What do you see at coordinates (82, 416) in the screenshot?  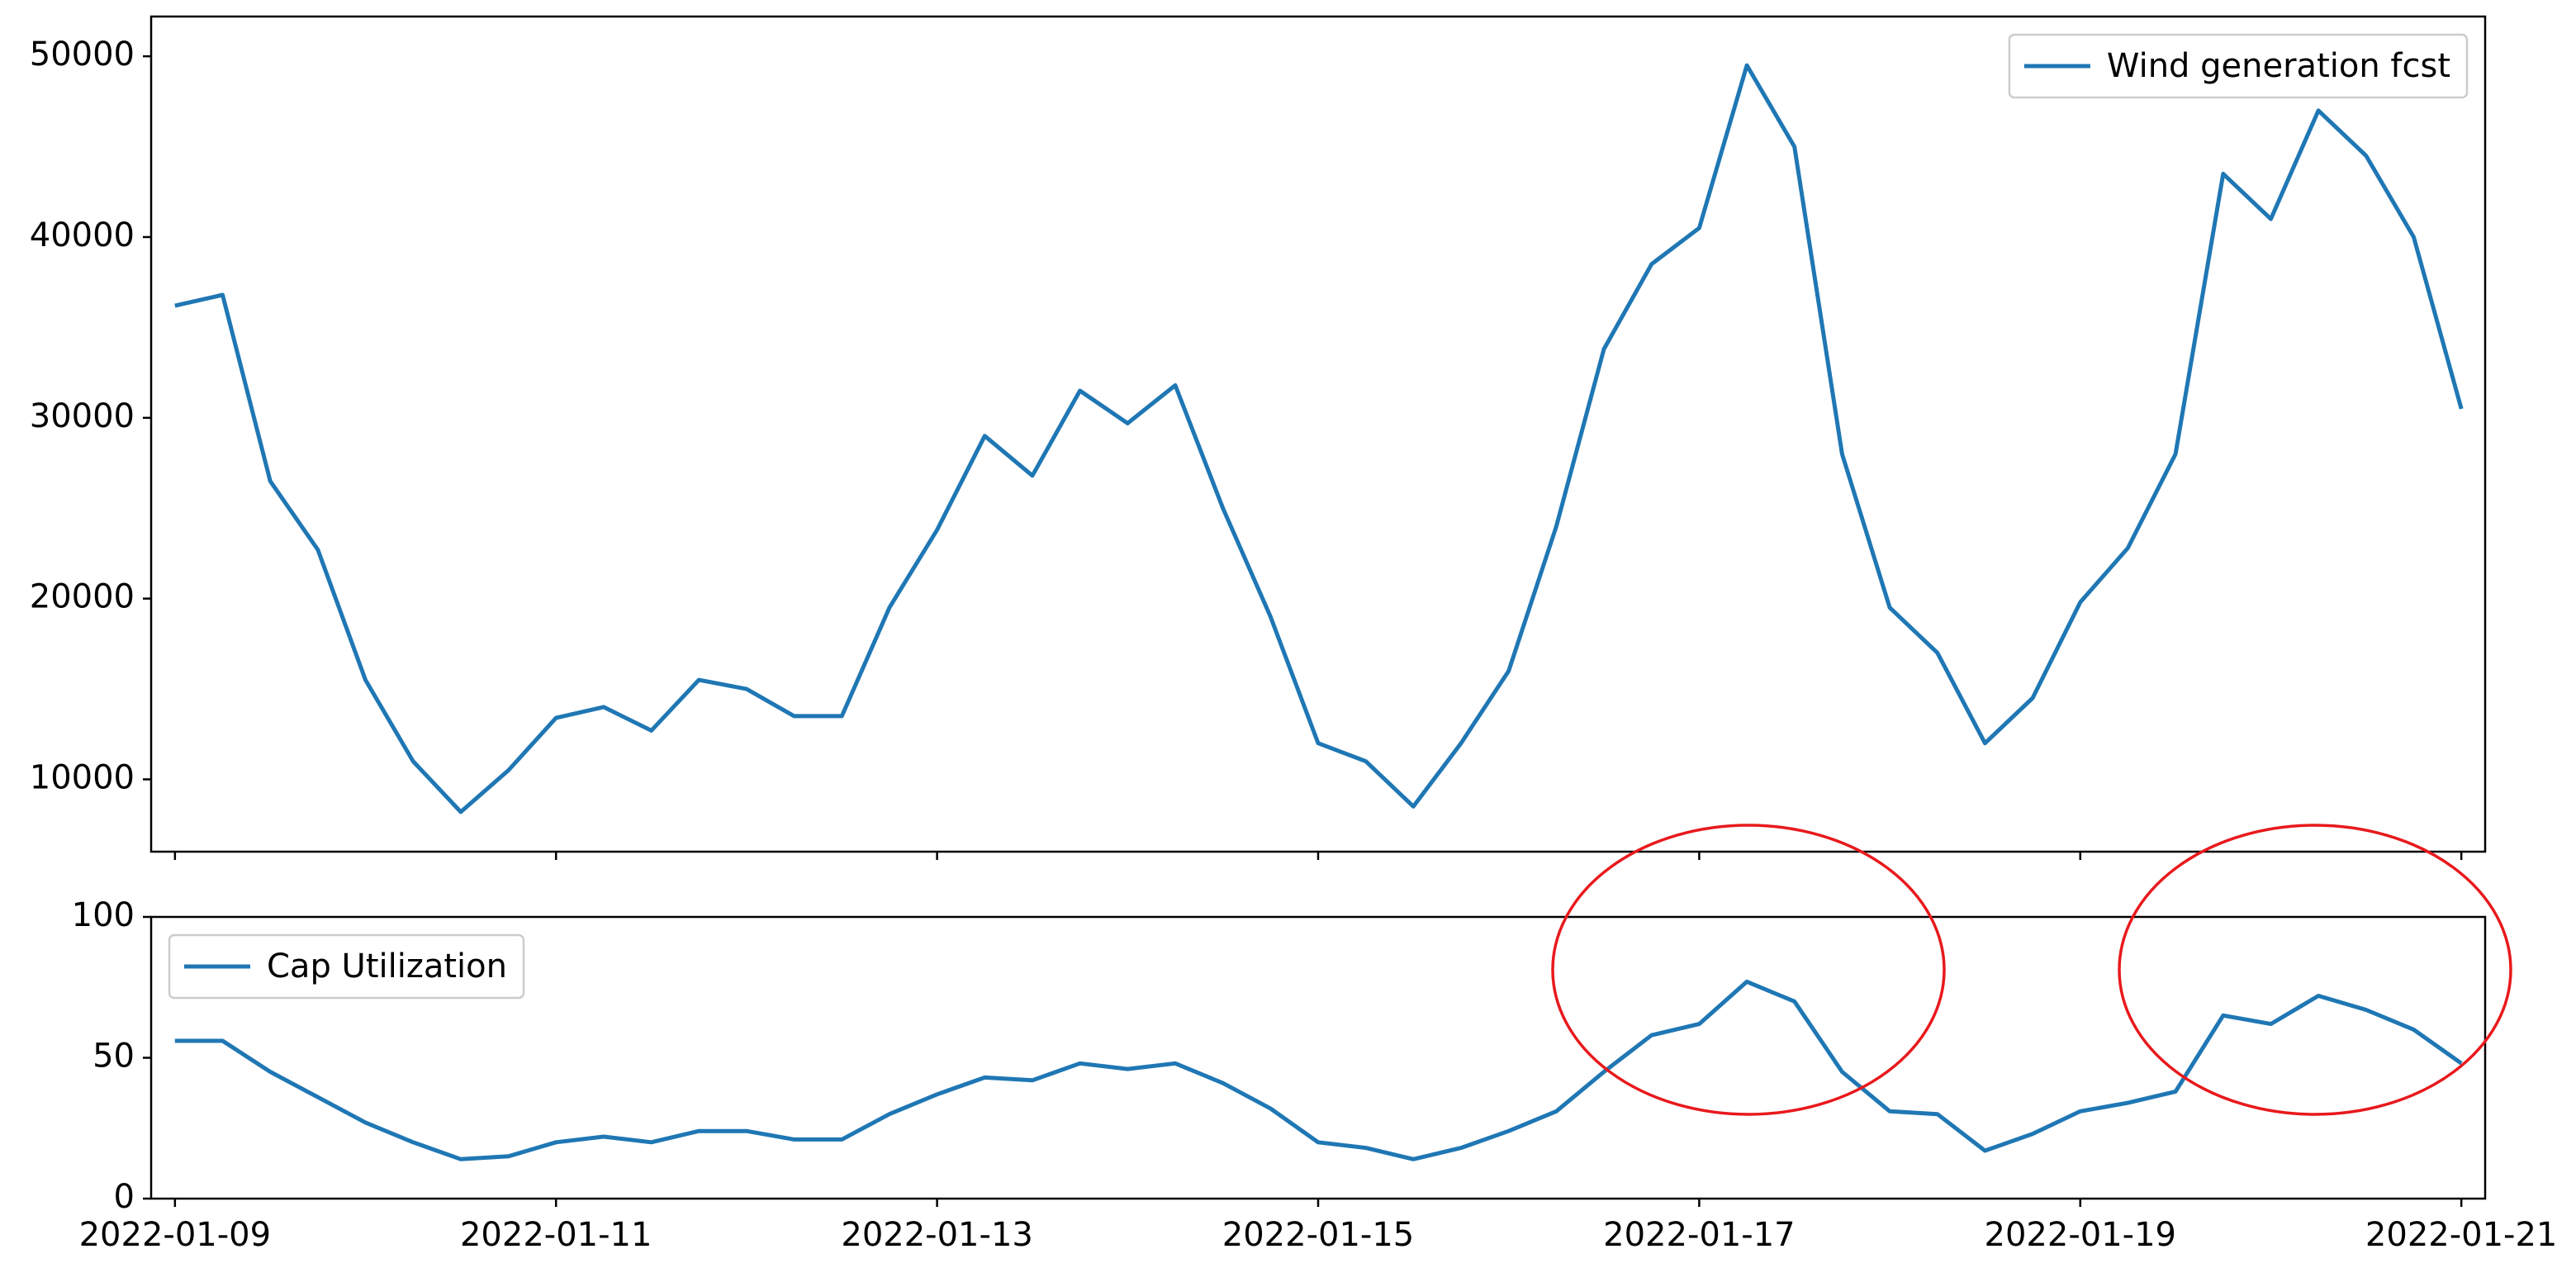 I see `y-tick-label: 30000` at bounding box center [82, 416].